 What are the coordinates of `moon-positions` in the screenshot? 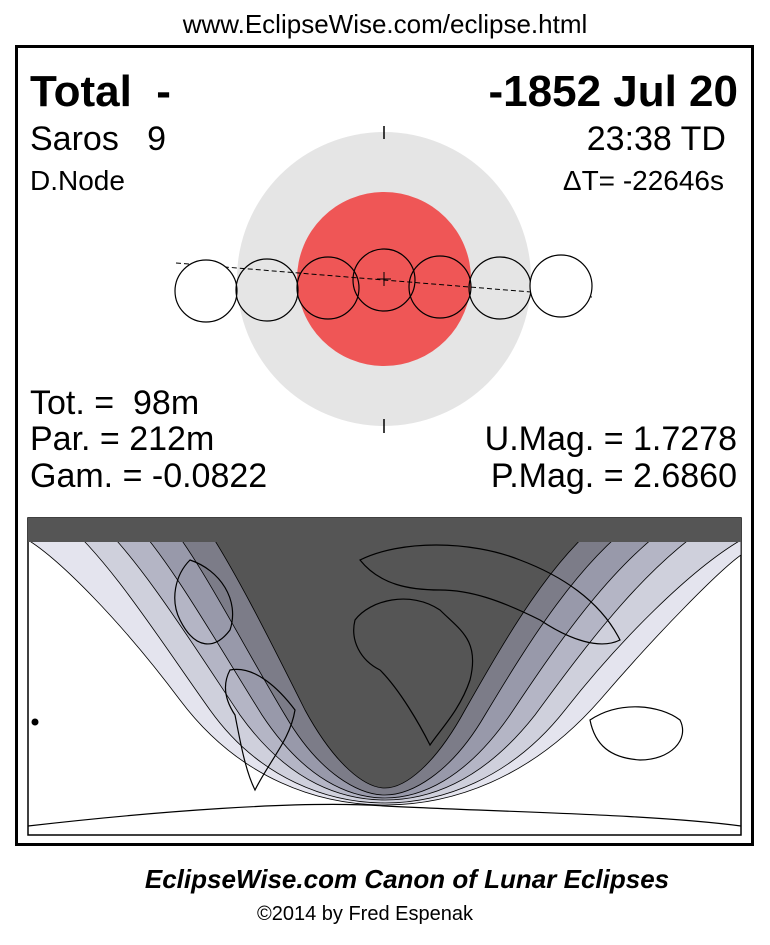 It's located at (383, 285).